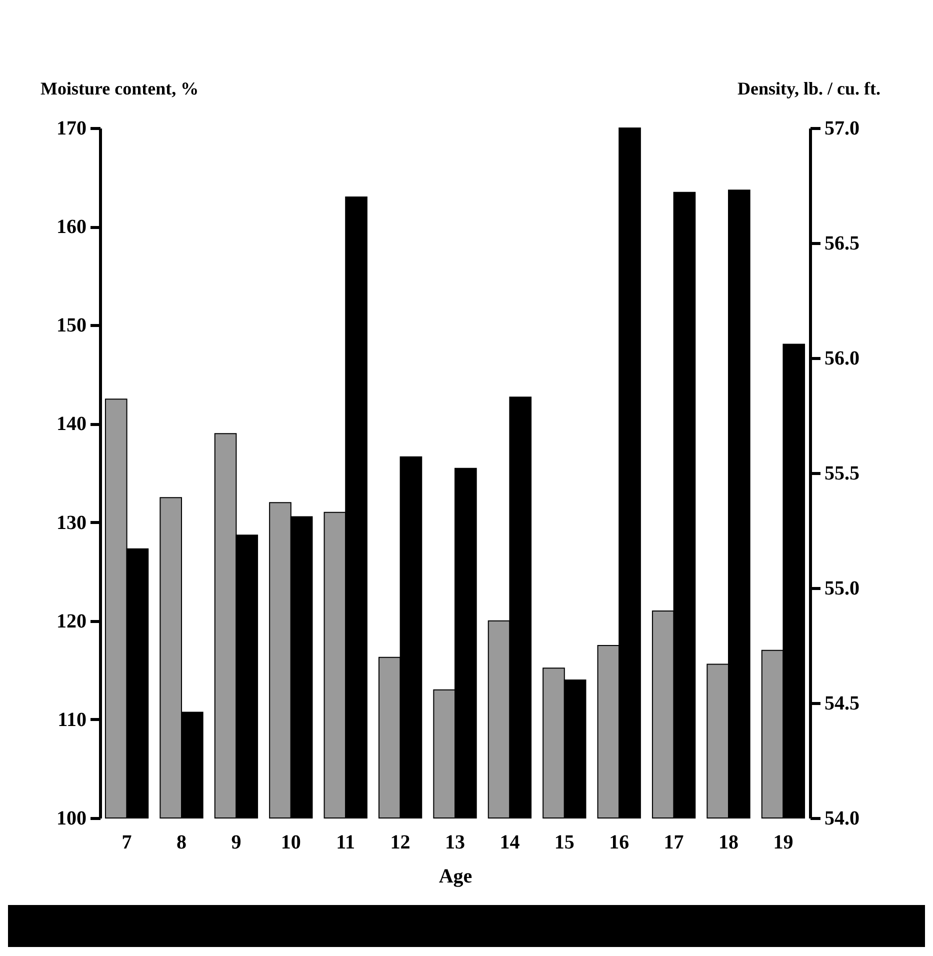 The height and width of the screenshot is (956, 933). What do you see at coordinates (181, 843) in the screenshot?
I see `x-tick-label: 8` at bounding box center [181, 843].